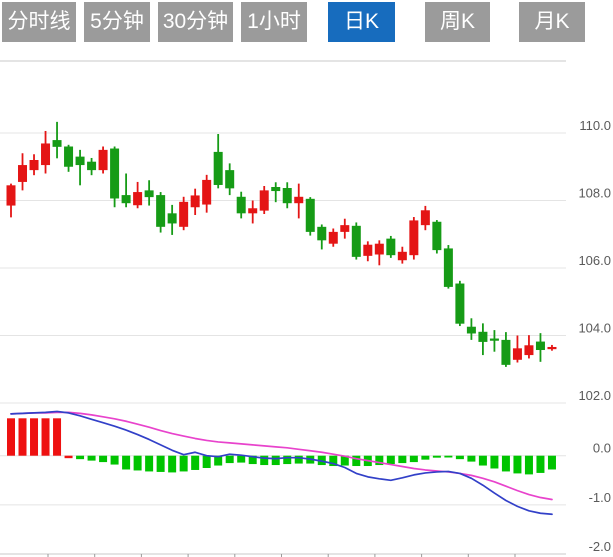  Describe the element at coordinates (361, 22) in the screenshot. I see `tab-daily-k: 日K` at that location.